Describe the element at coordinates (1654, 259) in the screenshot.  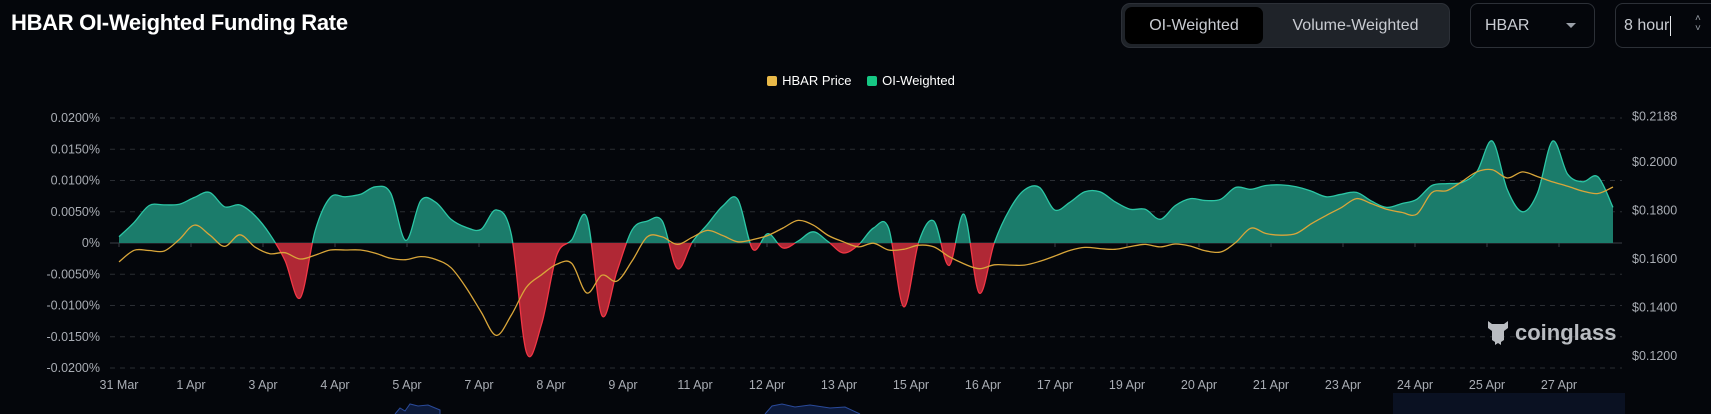
I see `y-right-tick-label: $0.1600` at that location.